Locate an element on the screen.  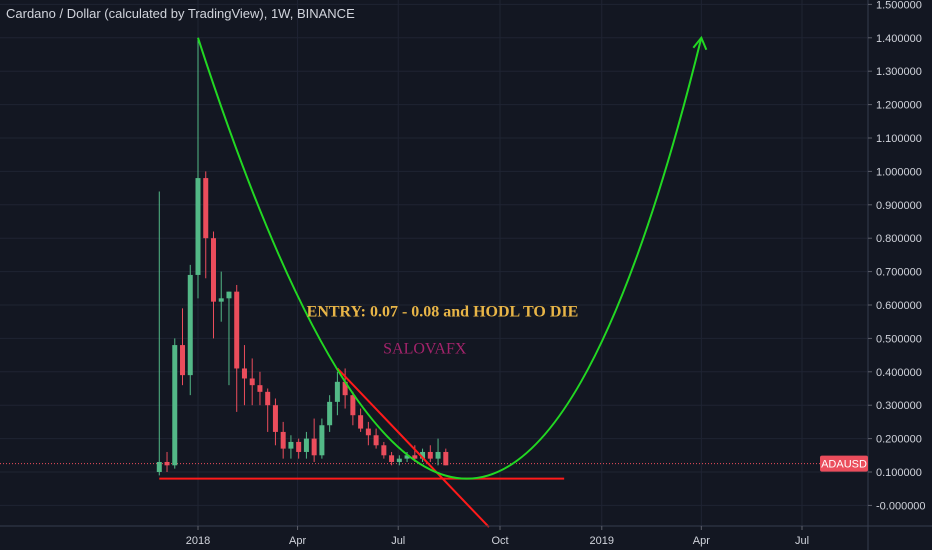
price-tick-label: 0.500000 is located at coordinates (899, 339).